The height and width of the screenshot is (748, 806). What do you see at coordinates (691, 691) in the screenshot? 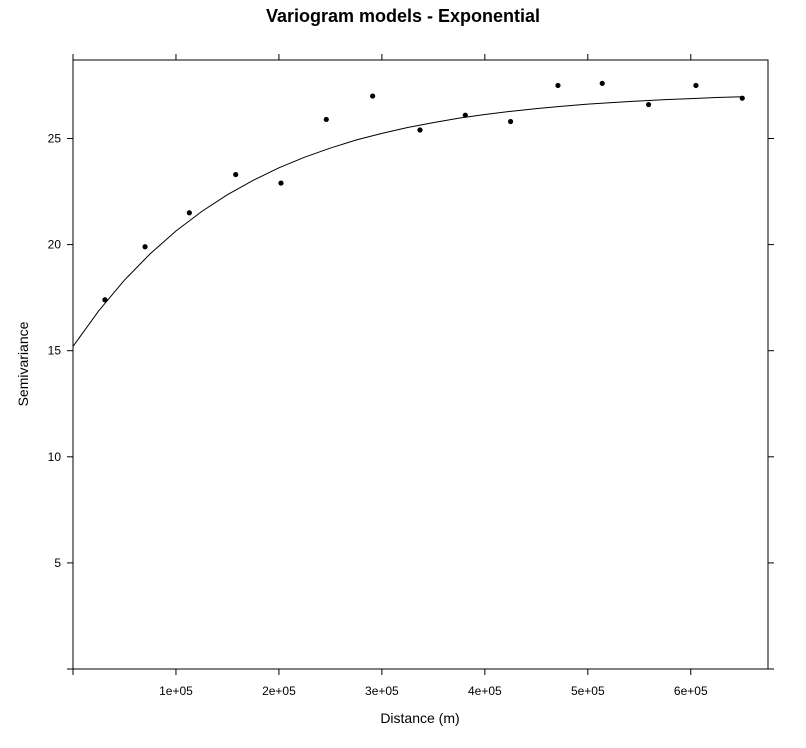
I see `x-tick-label: 6e+05` at bounding box center [691, 691].